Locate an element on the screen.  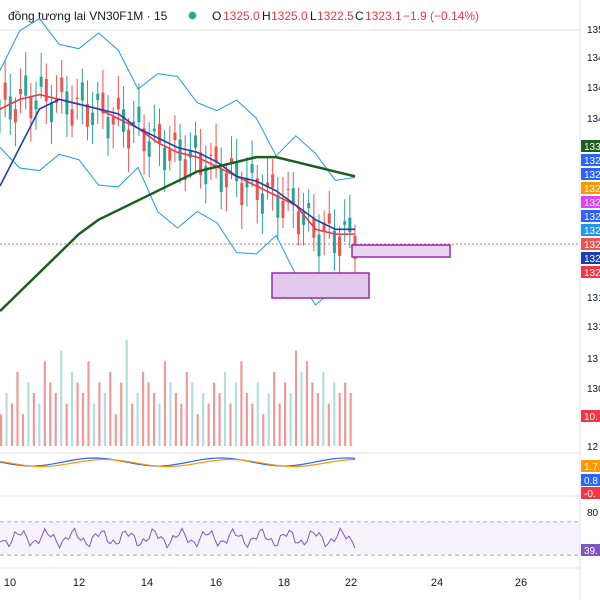
moving-average-ma-mid is located at coordinates (177, 164).